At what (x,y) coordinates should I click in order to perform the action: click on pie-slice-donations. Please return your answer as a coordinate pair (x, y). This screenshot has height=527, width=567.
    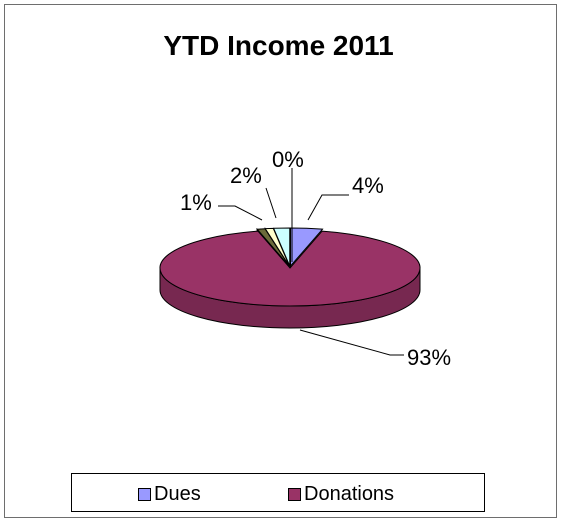
    Looking at the image, I should click on (290, 268).